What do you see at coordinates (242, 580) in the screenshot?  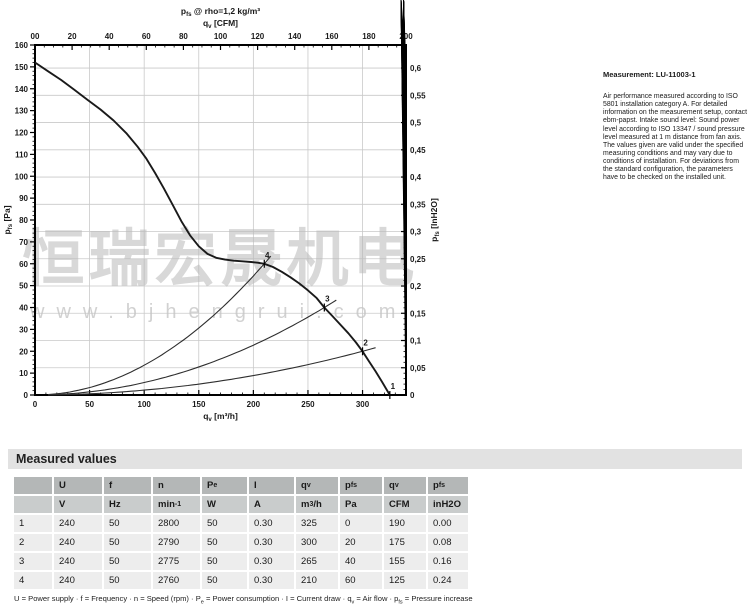 I see `table-row: 4 240 50 2760 50 0.30 210 60 125 0.24` at bounding box center [242, 580].